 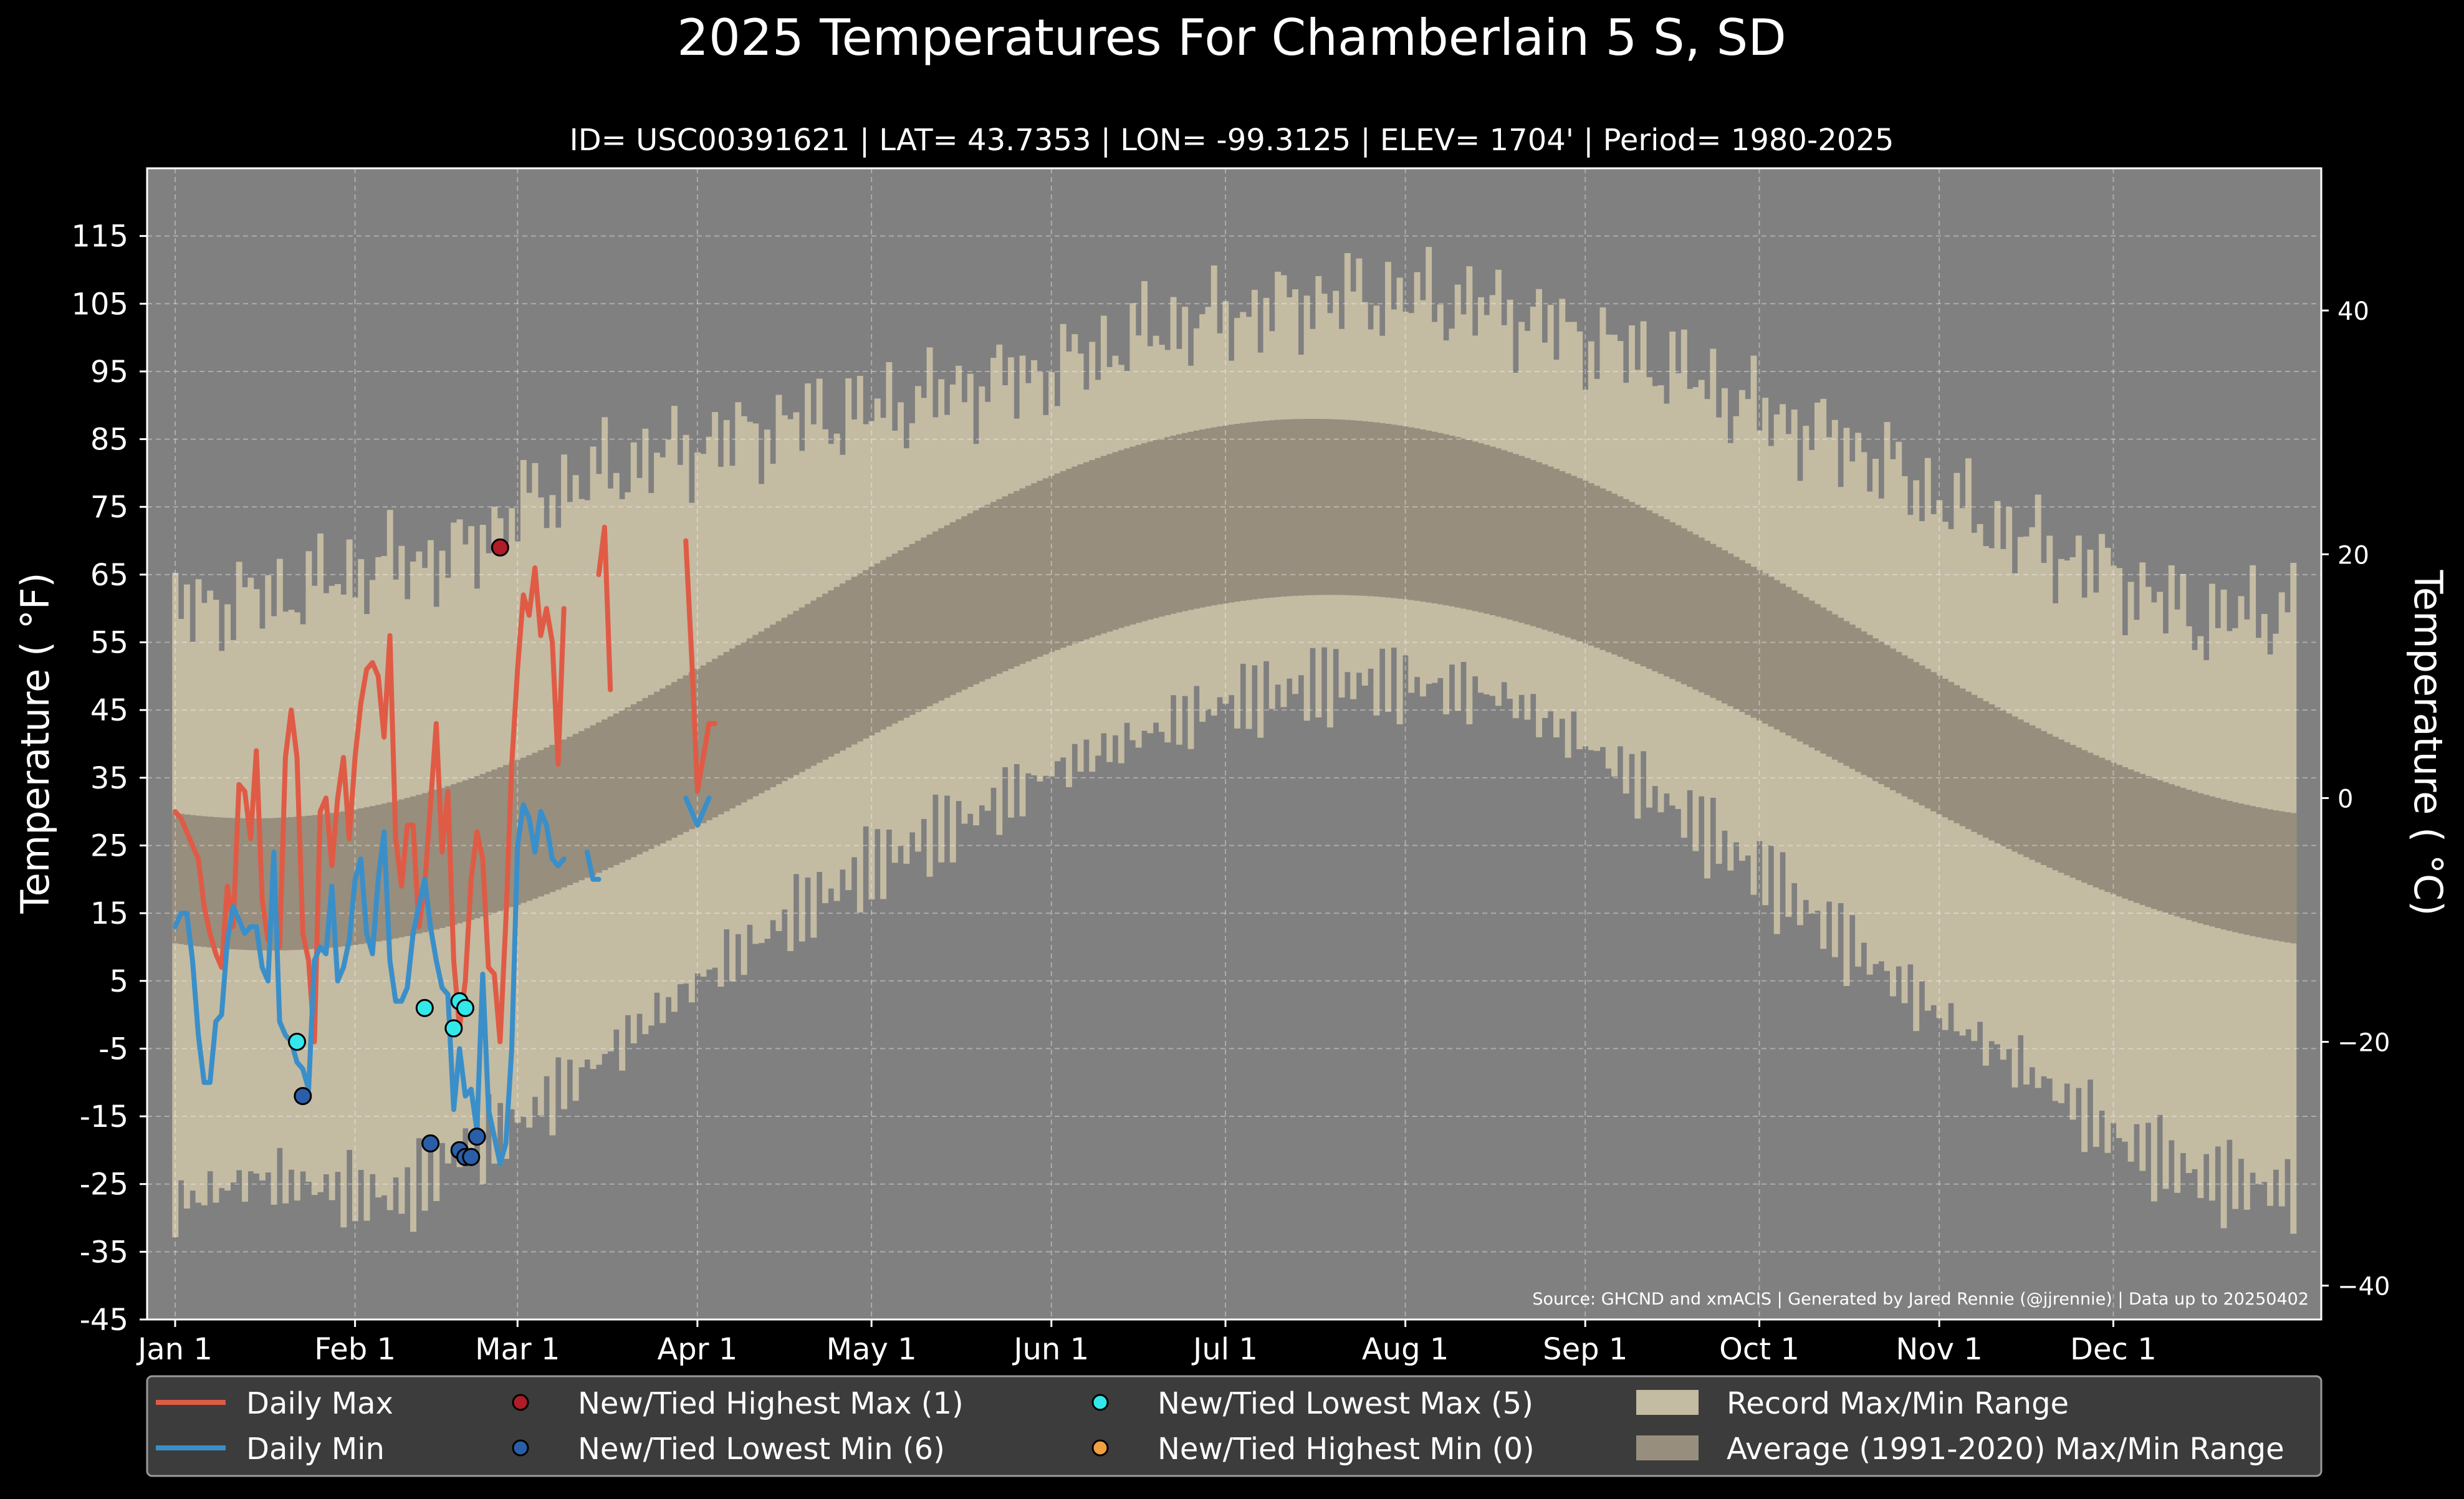 I want to click on y-tick-label-right: 40, so click(x=2353, y=311).